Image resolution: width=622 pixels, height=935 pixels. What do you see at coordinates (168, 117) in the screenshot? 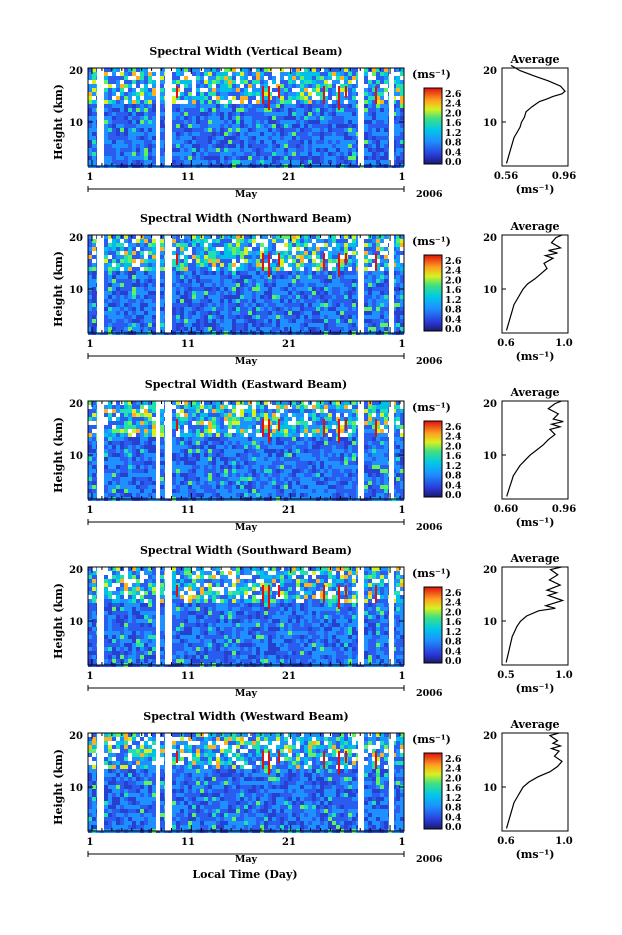
I see `data-gap` at bounding box center [168, 117].